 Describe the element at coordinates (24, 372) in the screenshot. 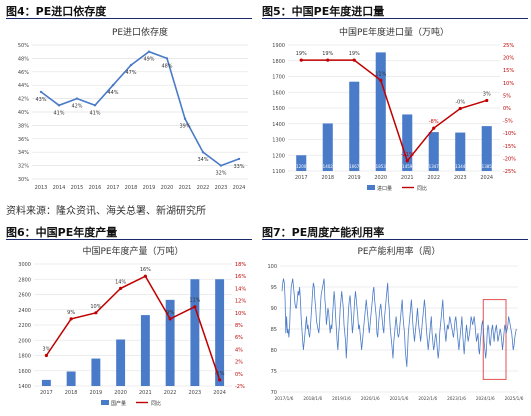

I see `fig6-ytick-left: 1600` at that location.